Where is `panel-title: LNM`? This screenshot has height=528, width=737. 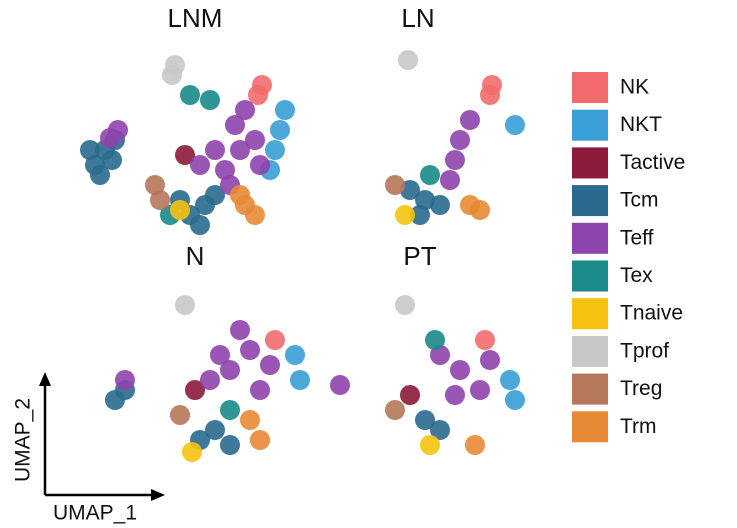 panel-title: LNM is located at coordinates (195, 18).